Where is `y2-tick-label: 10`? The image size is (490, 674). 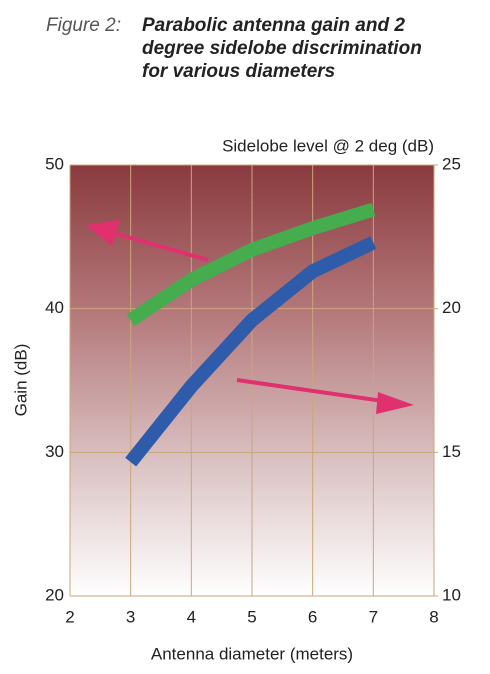
y2-tick-label: 10 is located at coordinates (451, 594).